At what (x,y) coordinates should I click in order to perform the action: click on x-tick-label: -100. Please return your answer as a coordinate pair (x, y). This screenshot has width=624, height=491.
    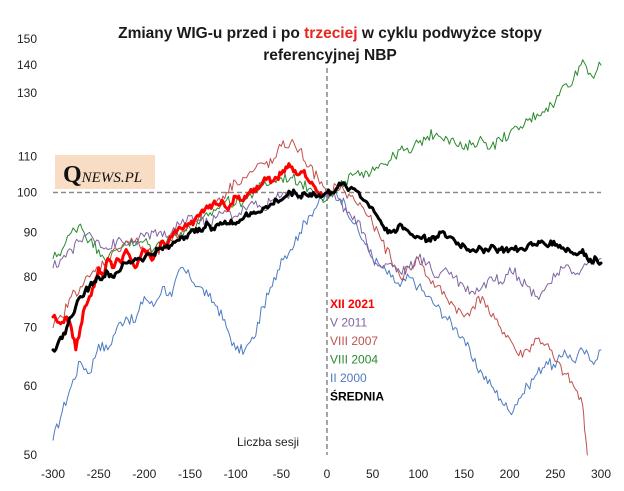
    Looking at the image, I should click on (236, 474).